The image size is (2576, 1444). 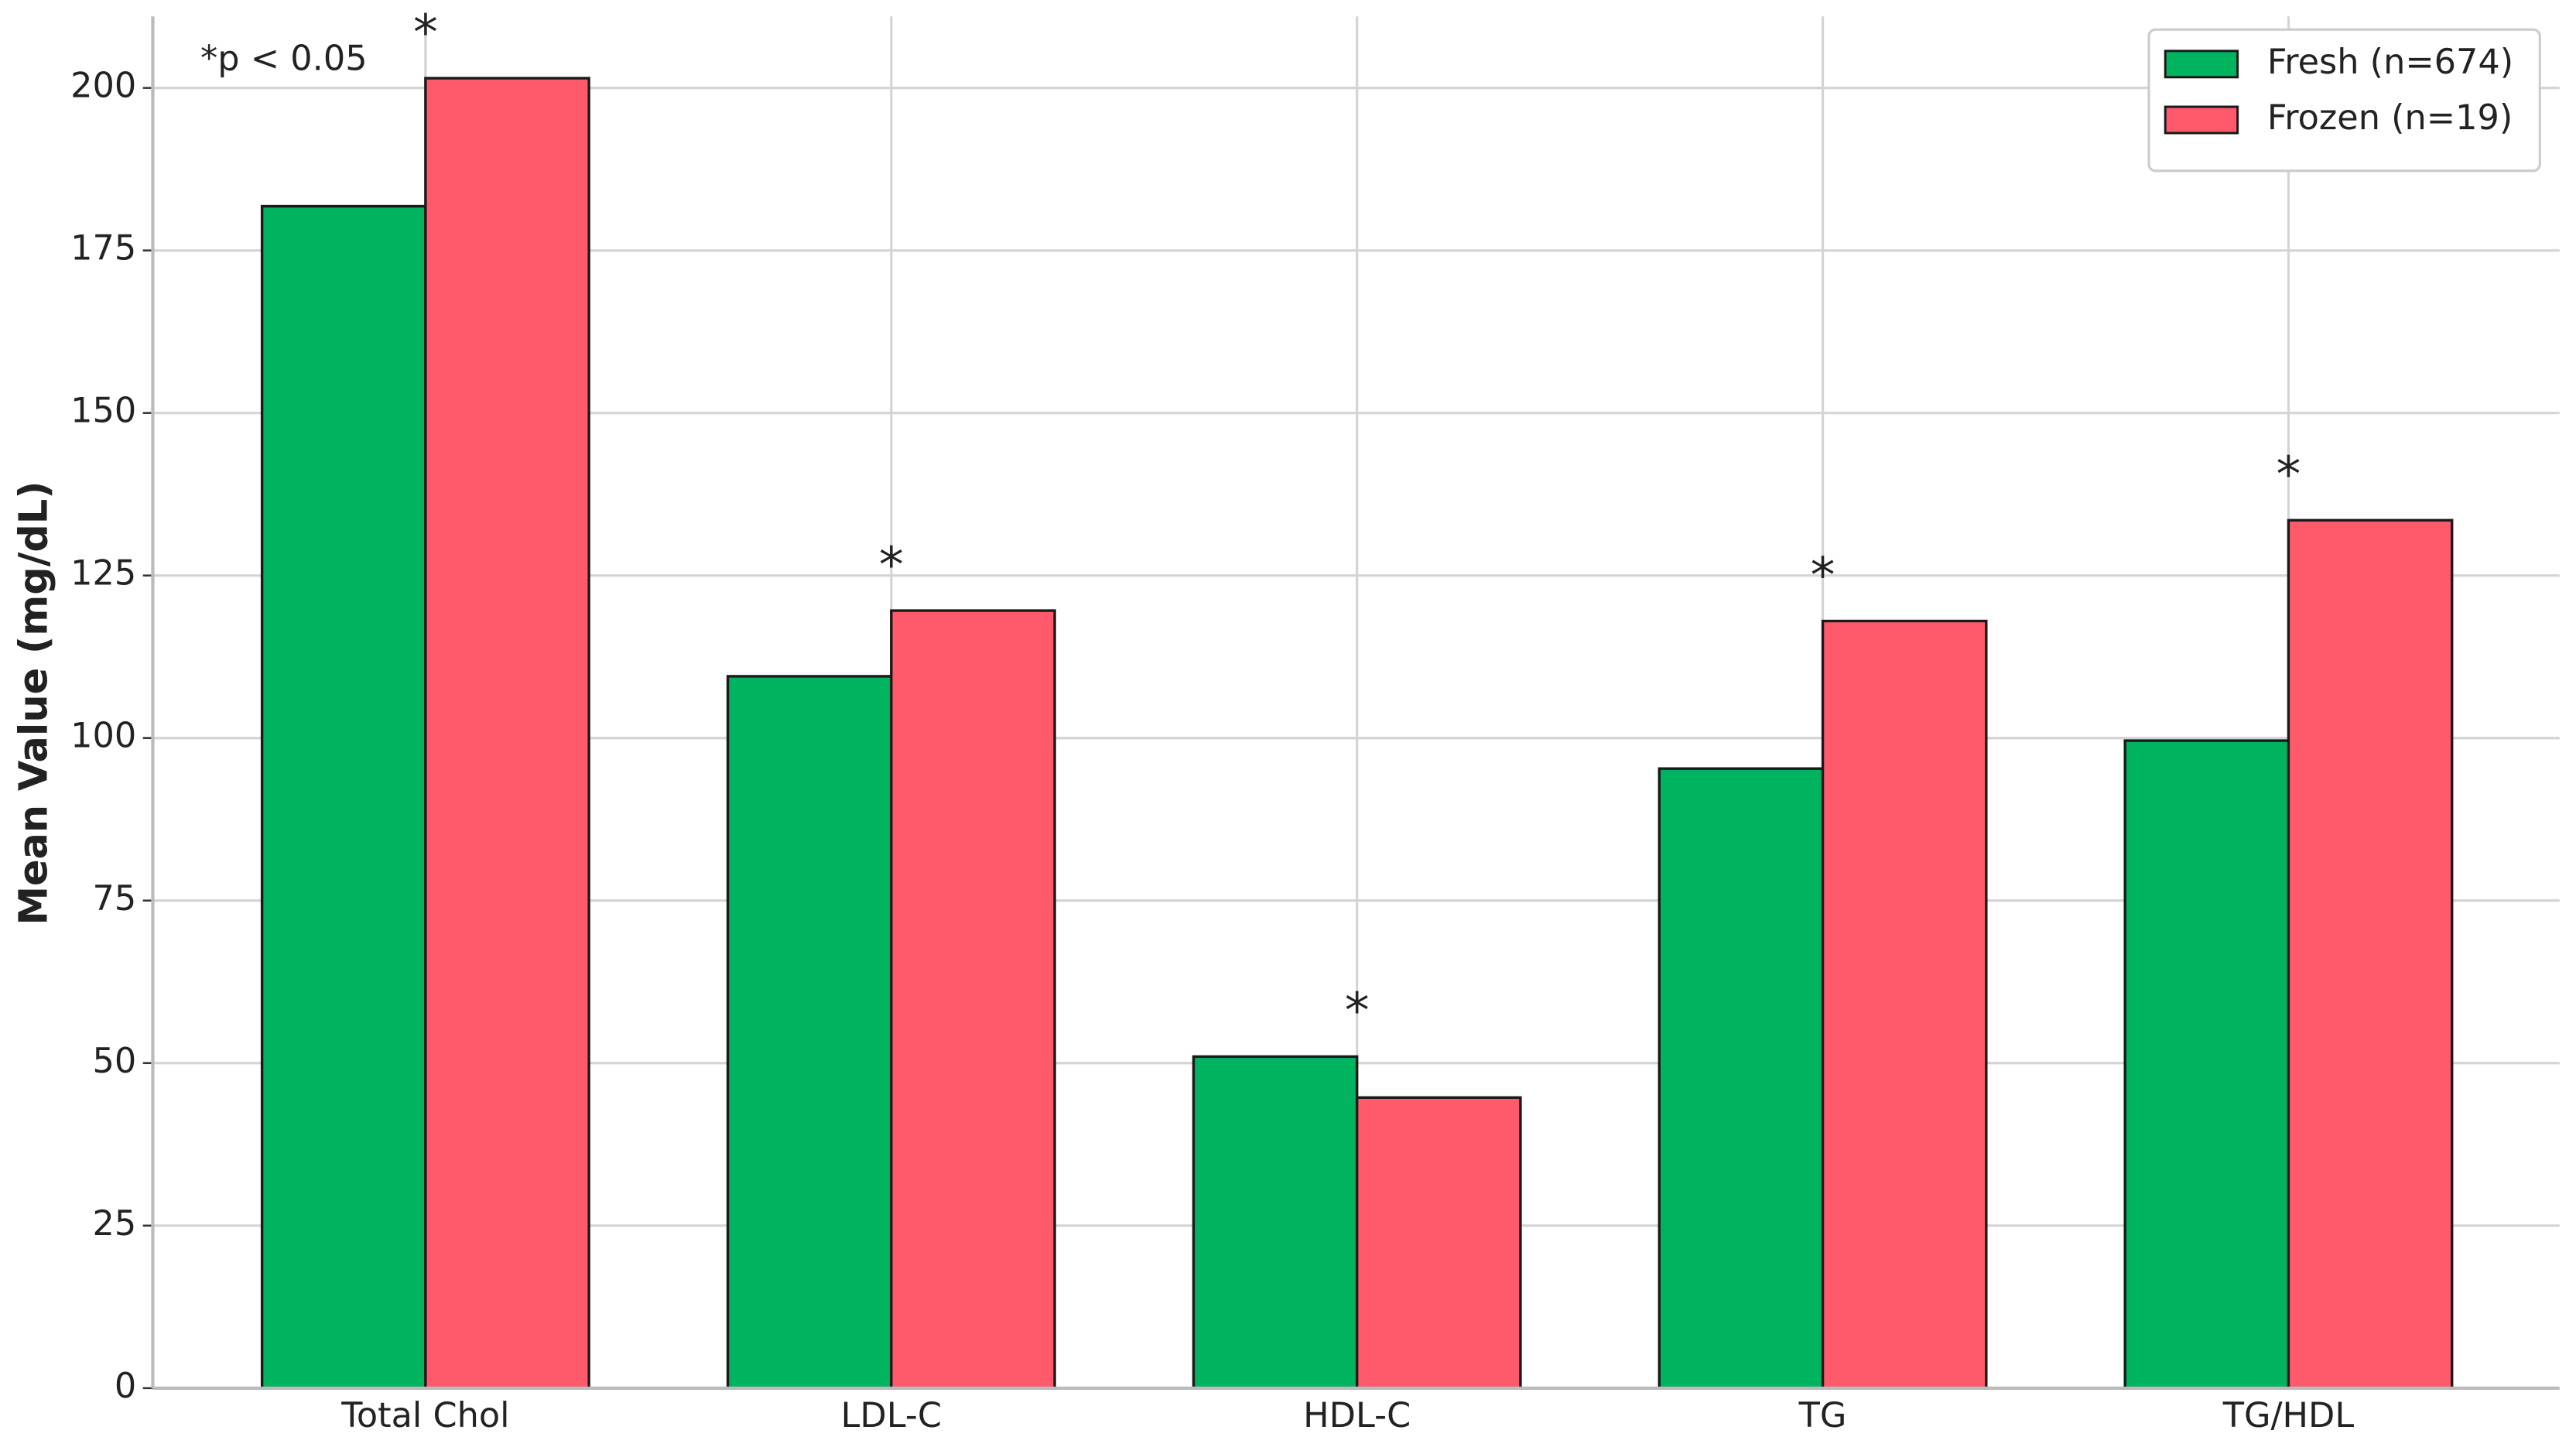 I want to click on y-tick-label: 175, so click(x=103, y=248).